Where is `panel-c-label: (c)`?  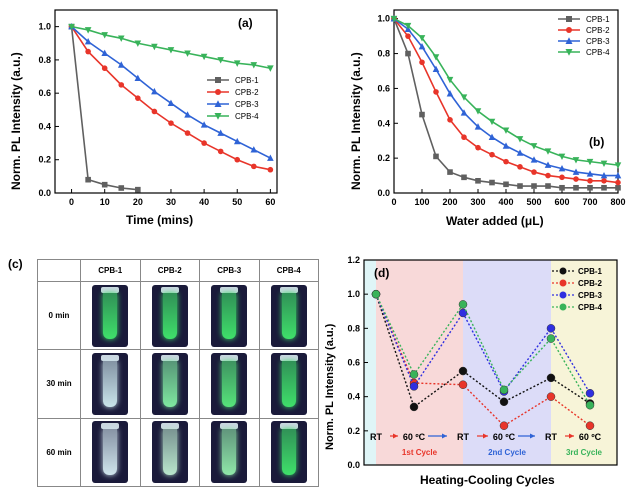 panel-c-label: (c) is located at coordinates (15, 264).